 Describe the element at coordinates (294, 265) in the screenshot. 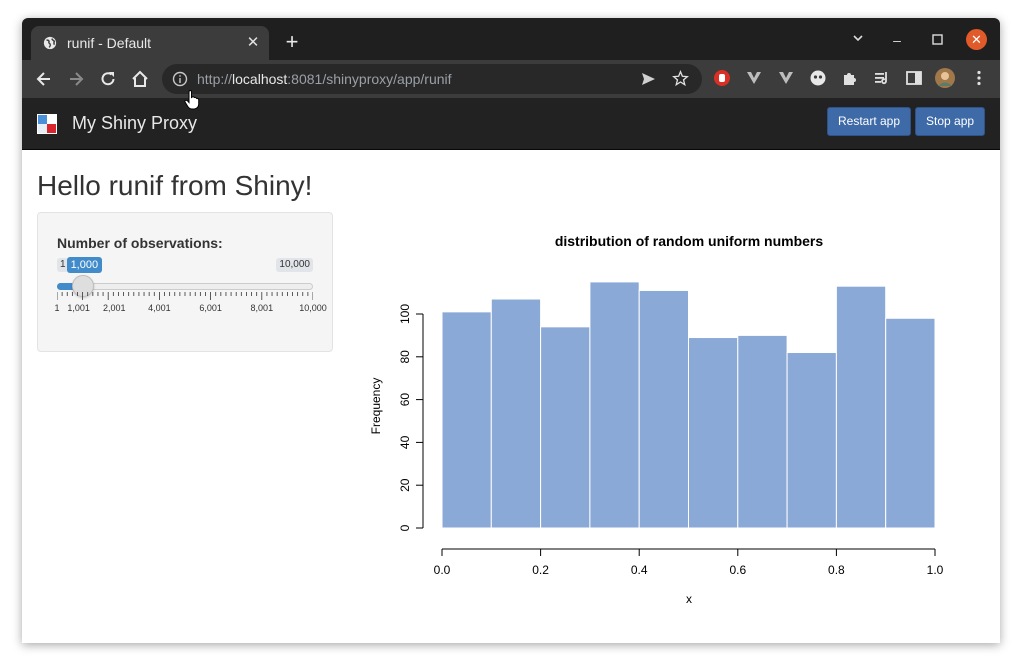

I see `slider-max-label: 10,000` at that location.